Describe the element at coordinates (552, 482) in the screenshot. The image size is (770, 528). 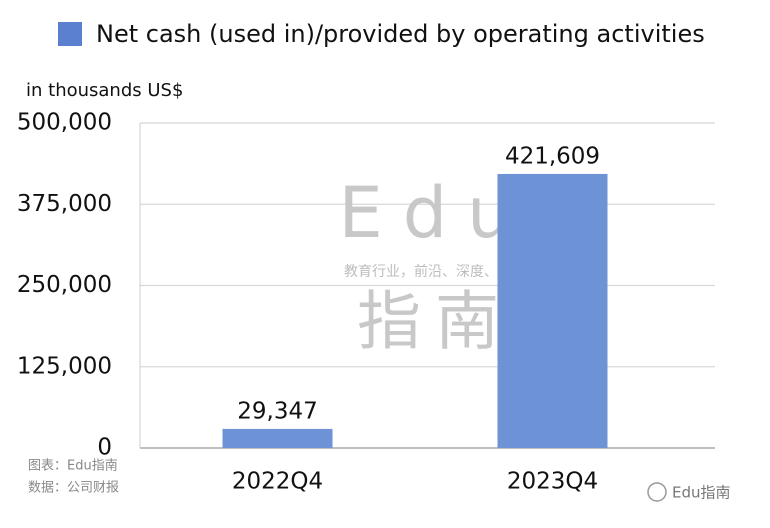
I see `x-tick-label: 2023Q4` at that location.